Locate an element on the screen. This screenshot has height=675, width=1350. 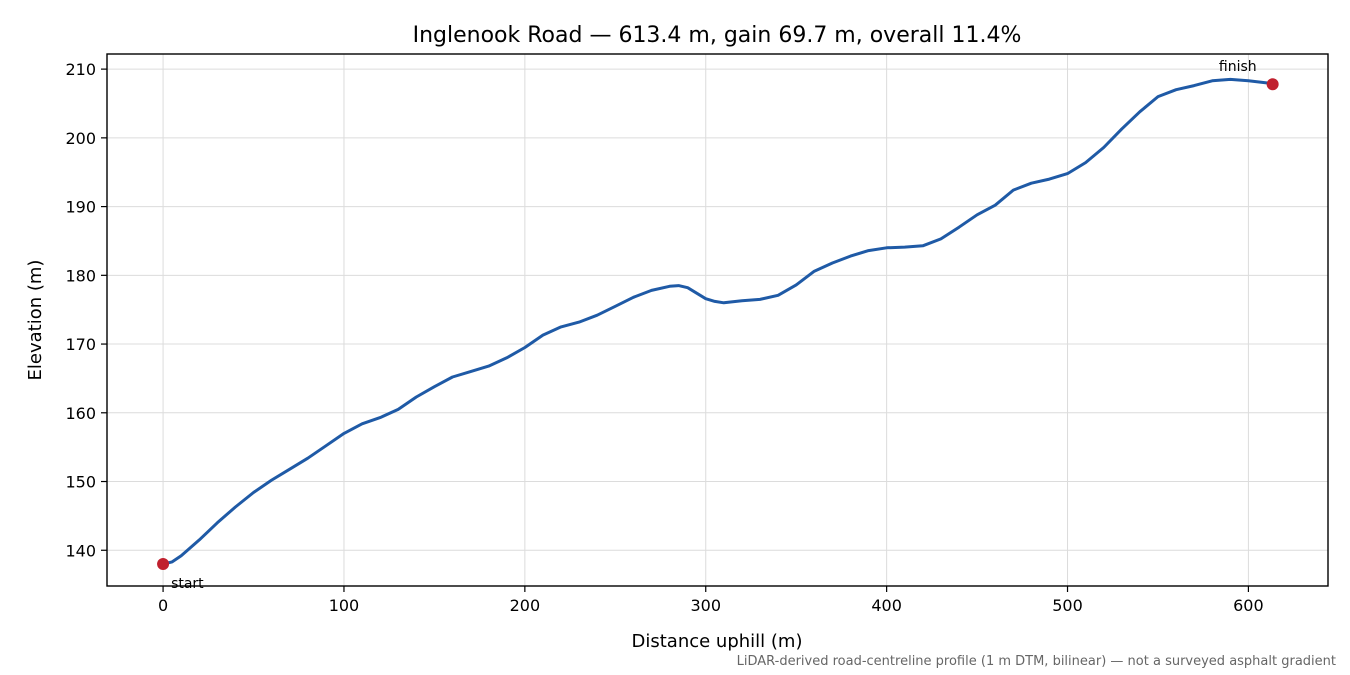
finish-marker is located at coordinates (1272, 84).